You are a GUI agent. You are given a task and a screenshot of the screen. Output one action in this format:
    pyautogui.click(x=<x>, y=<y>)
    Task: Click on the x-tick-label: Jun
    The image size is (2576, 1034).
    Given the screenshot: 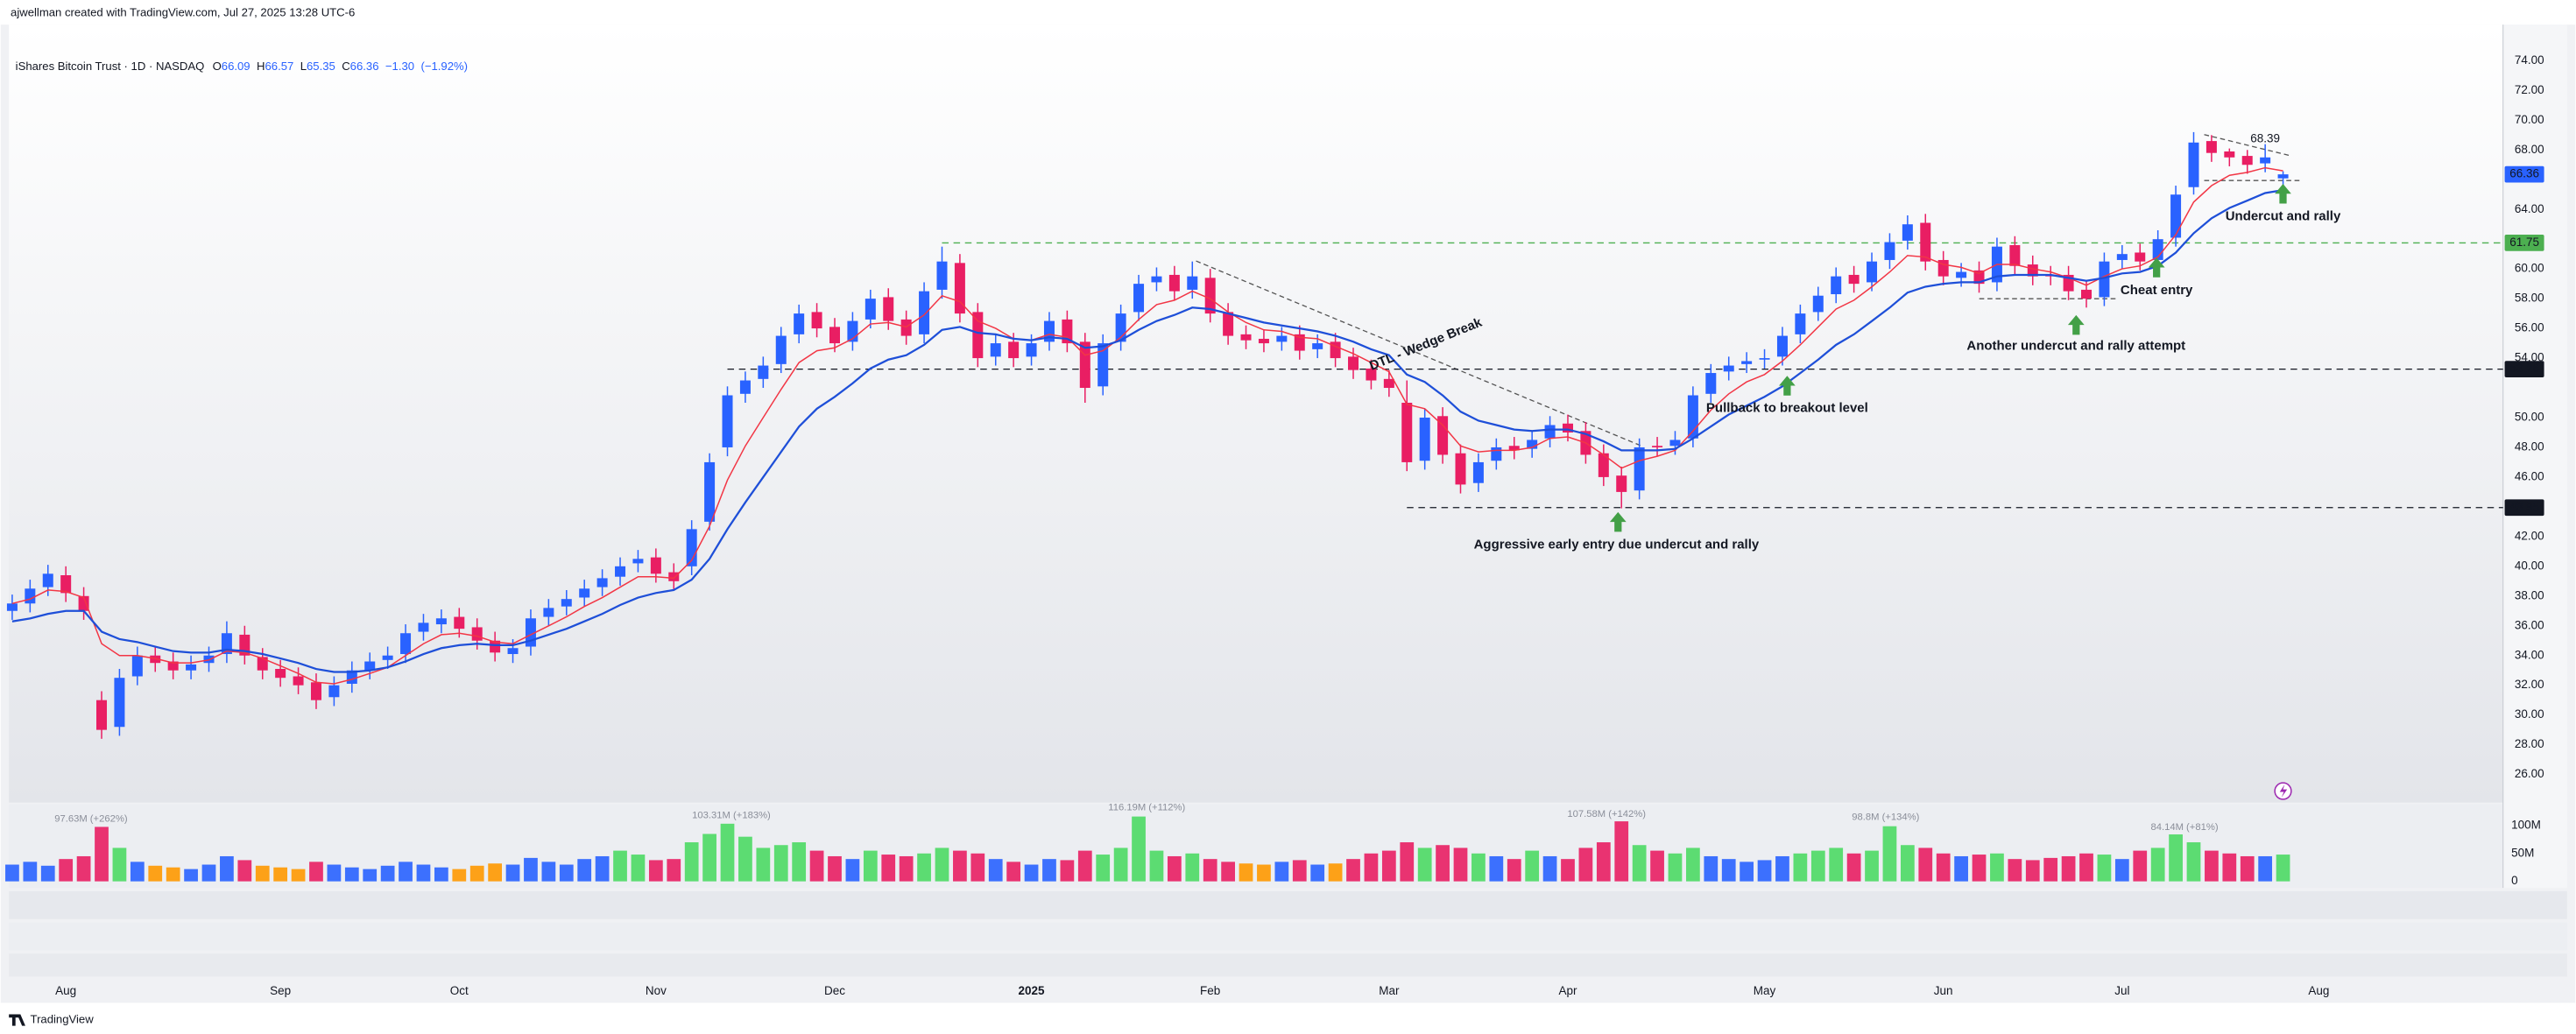 What is the action you would take?
    pyautogui.click(x=1943, y=990)
    